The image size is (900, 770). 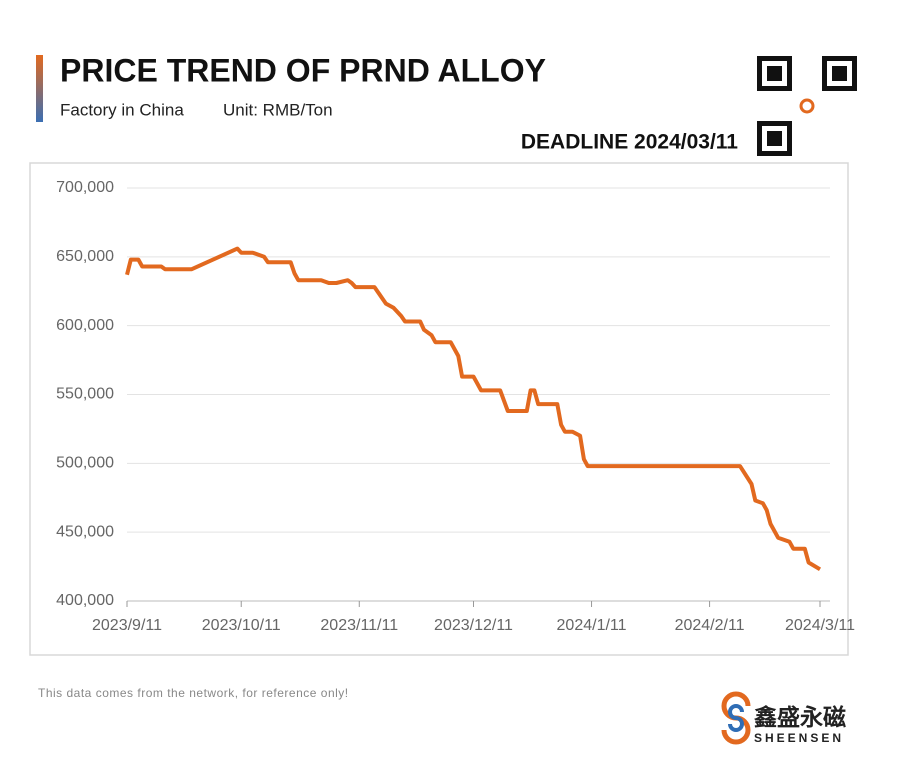 What do you see at coordinates (85, 394) in the screenshot?
I see `y-tick-label: 550,000` at bounding box center [85, 394].